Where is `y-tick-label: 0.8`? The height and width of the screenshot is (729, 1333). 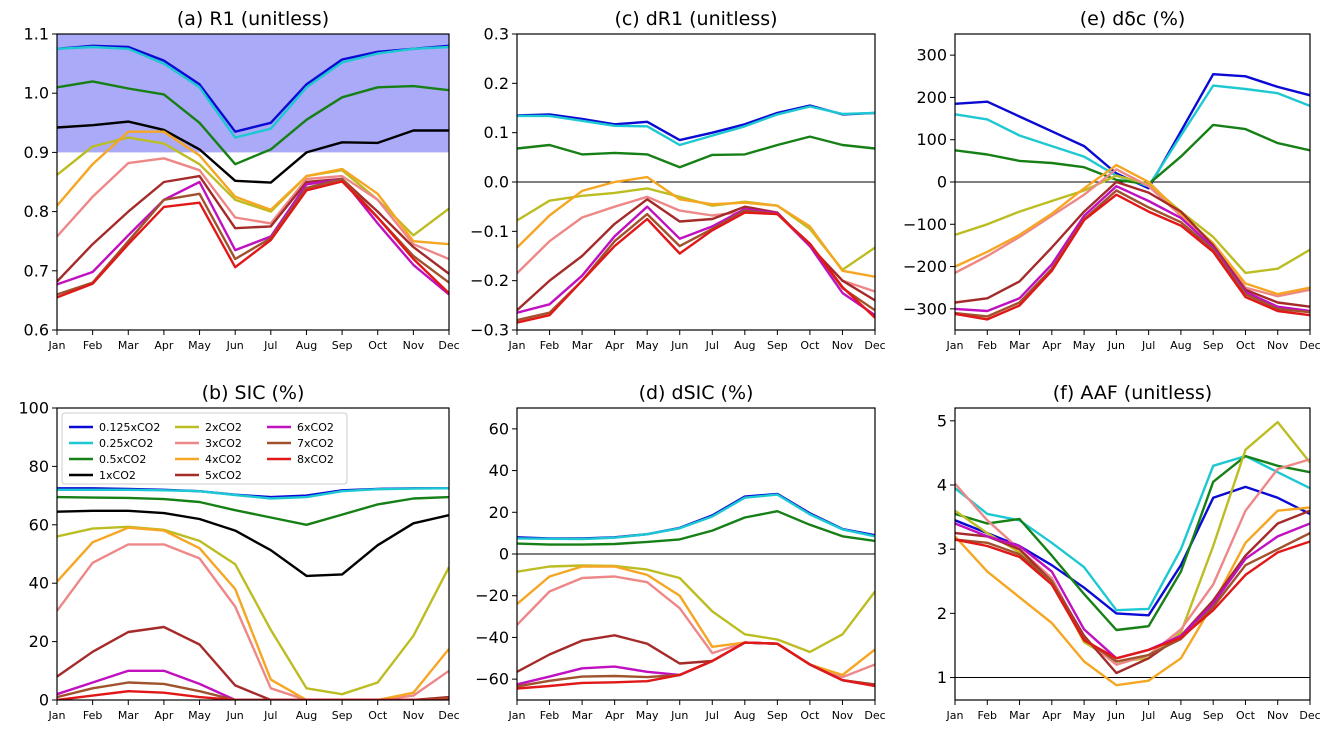
y-tick-label: 0.8 is located at coordinates (36, 211).